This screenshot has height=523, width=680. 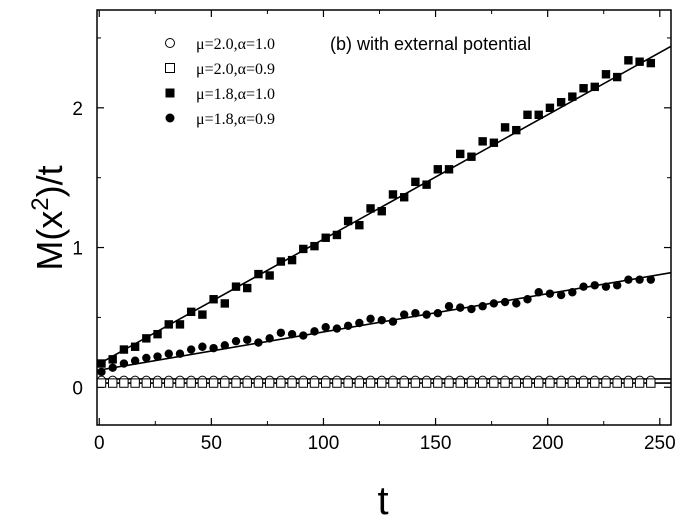 What do you see at coordinates (211, 443) in the screenshot?
I see `x-tick-label: 50` at bounding box center [211, 443].